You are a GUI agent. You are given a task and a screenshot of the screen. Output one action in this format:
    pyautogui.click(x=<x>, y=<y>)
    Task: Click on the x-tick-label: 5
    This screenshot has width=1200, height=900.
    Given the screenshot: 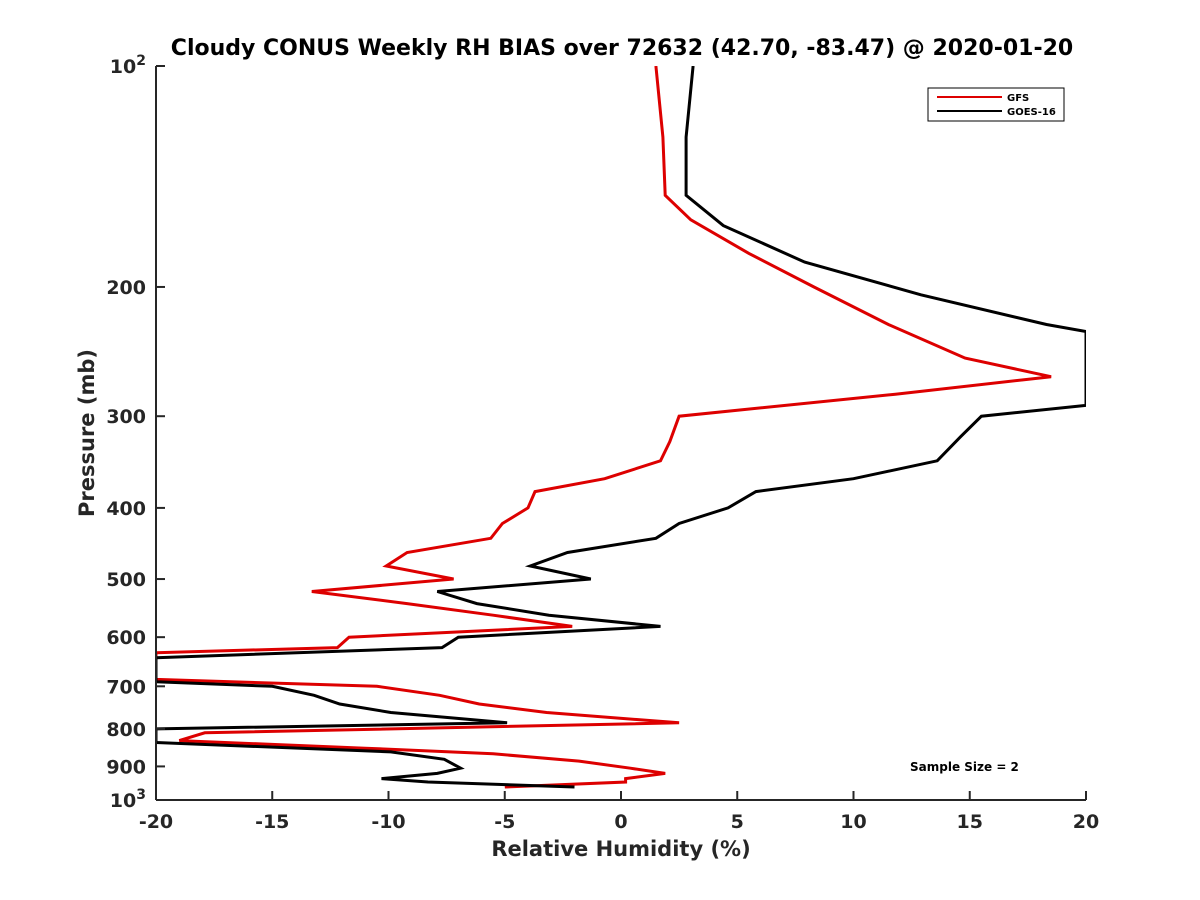 What is the action you would take?
    pyautogui.click(x=737, y=822)
    